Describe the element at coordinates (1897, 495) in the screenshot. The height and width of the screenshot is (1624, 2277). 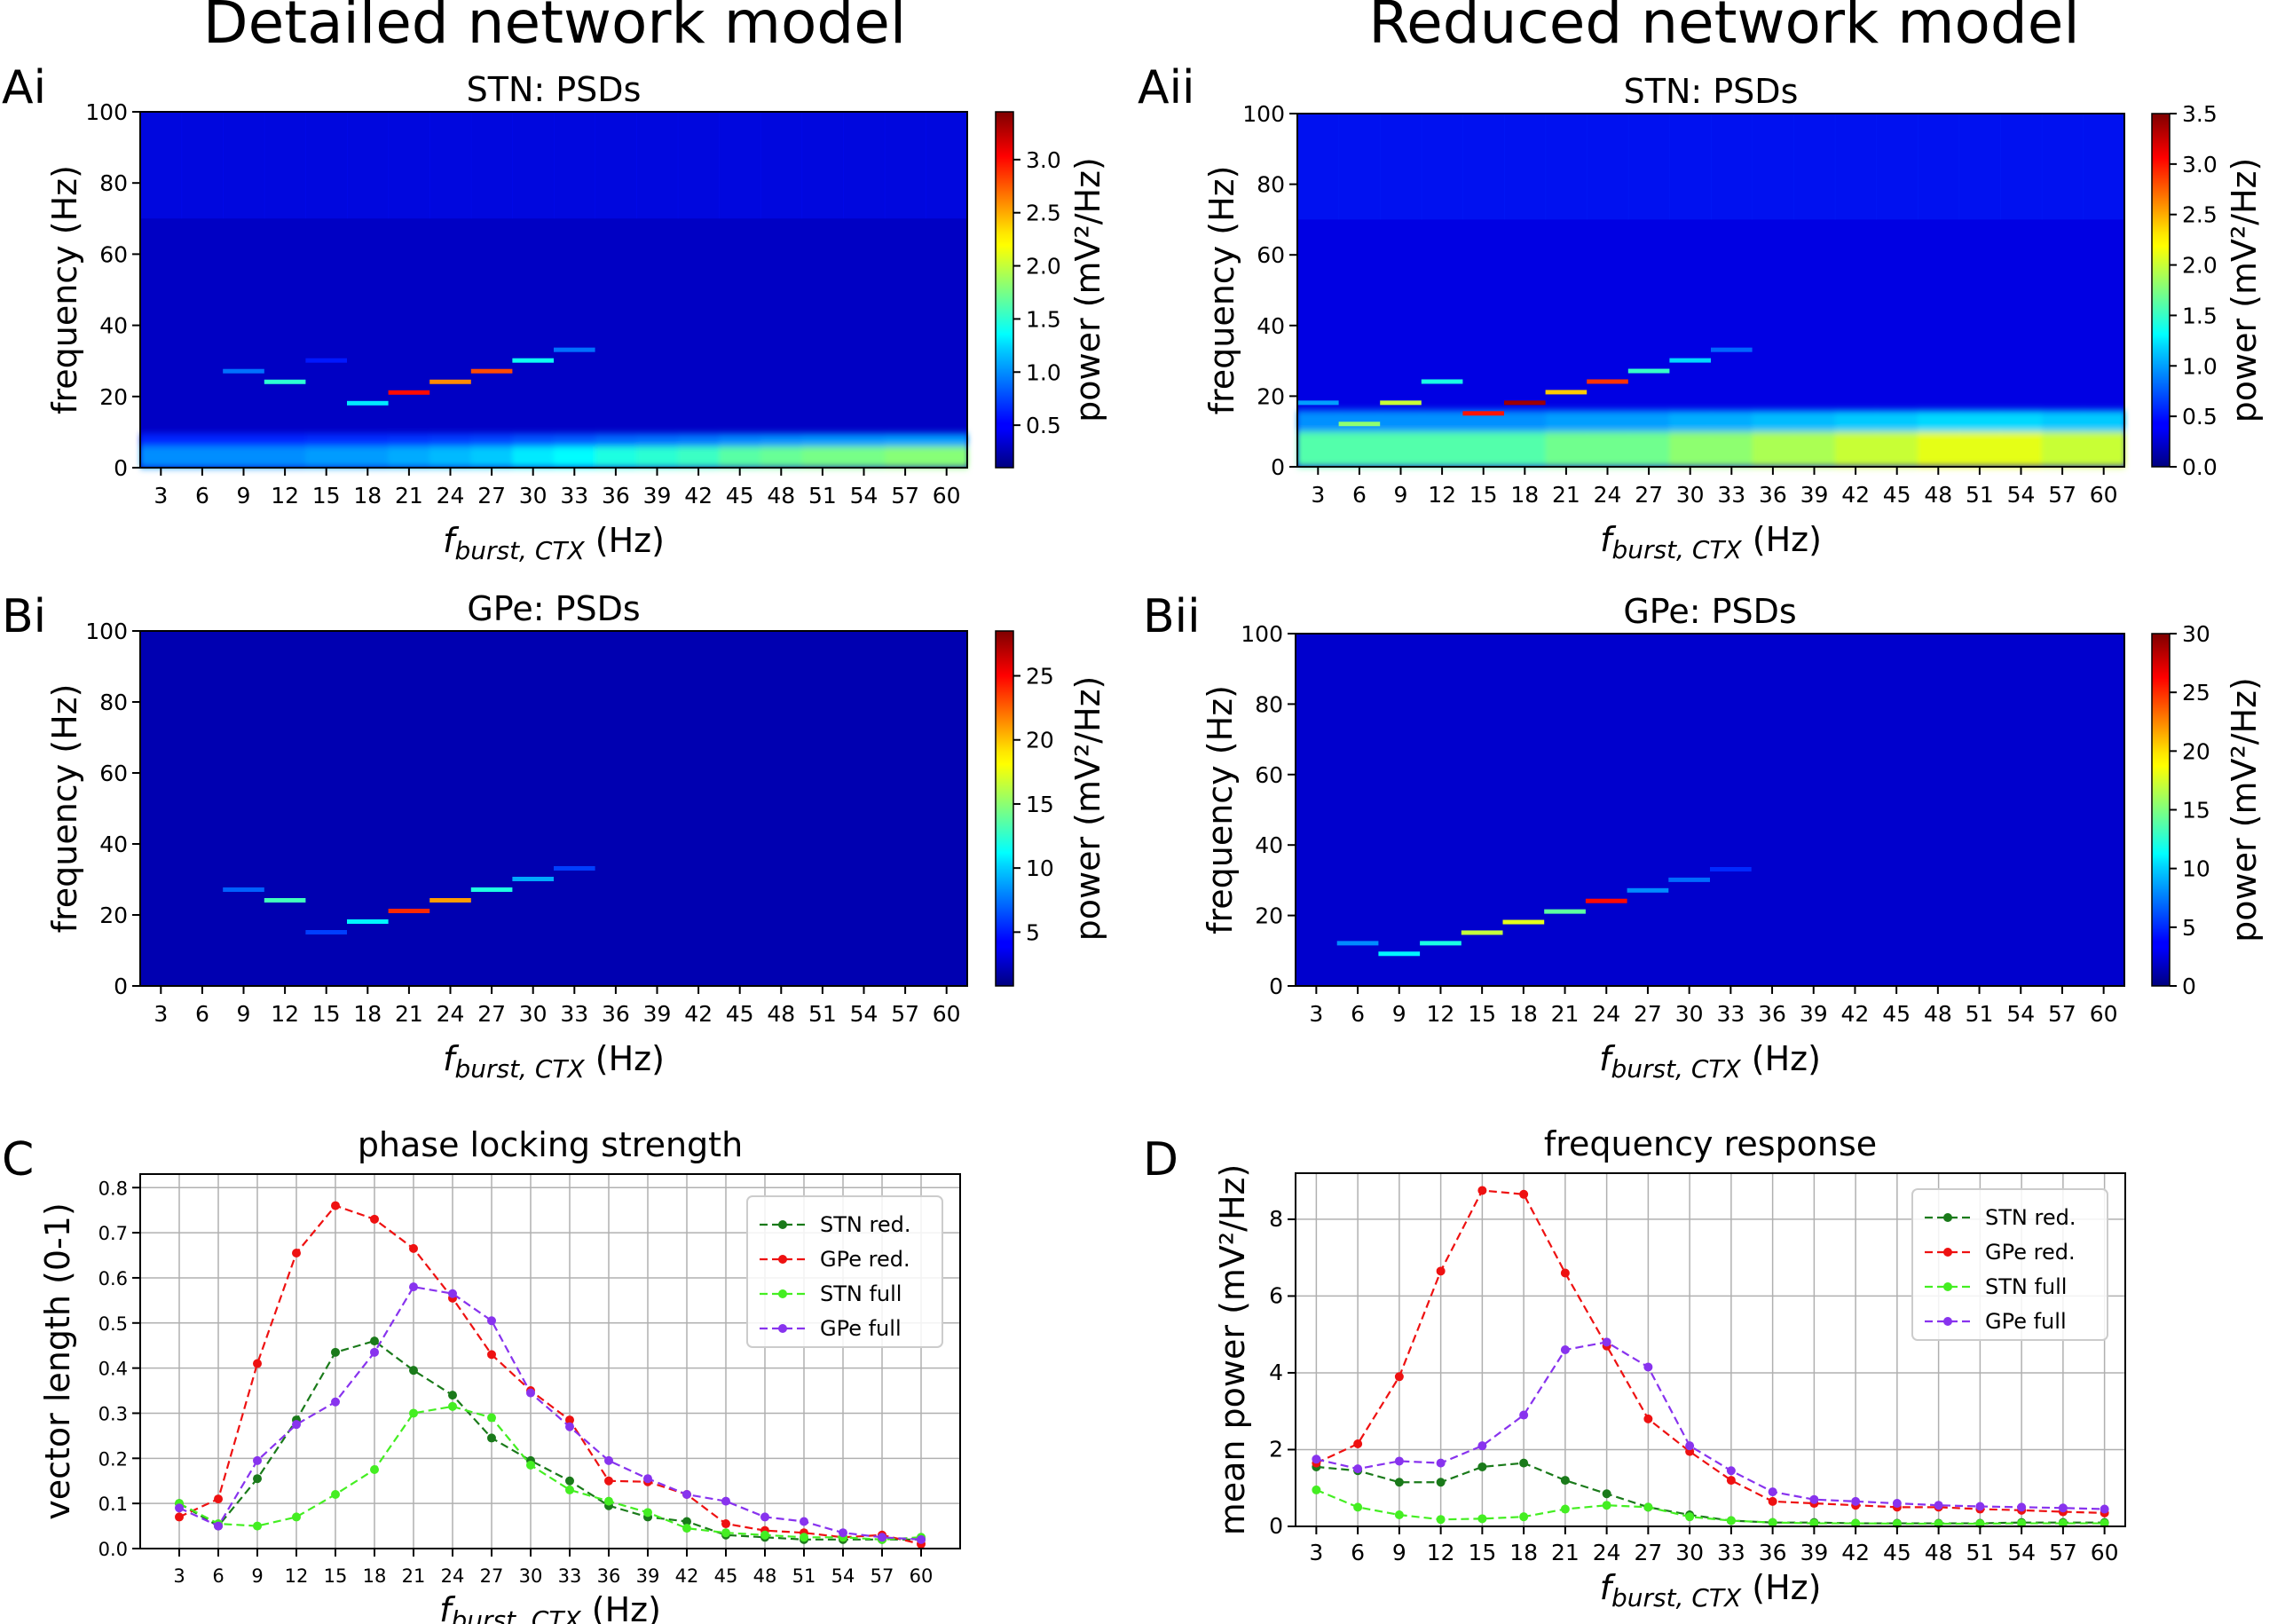
I see `x-tick-label: 45` at that location.